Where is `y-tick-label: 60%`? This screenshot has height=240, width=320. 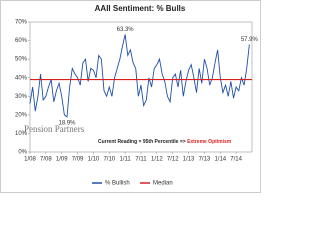
y-tick-label: 60% is located at coordinates (21, 41).